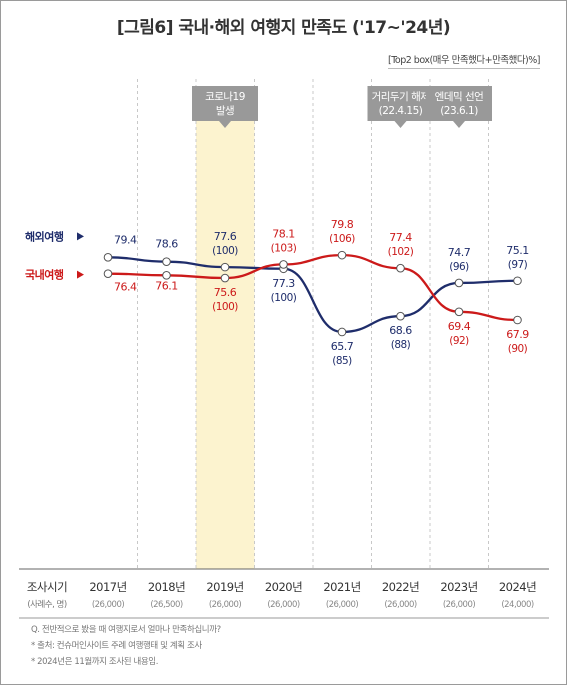  Describe the element at coordinates (225, 236) in the screenshot. I see `data-label: 77.6` at that location.